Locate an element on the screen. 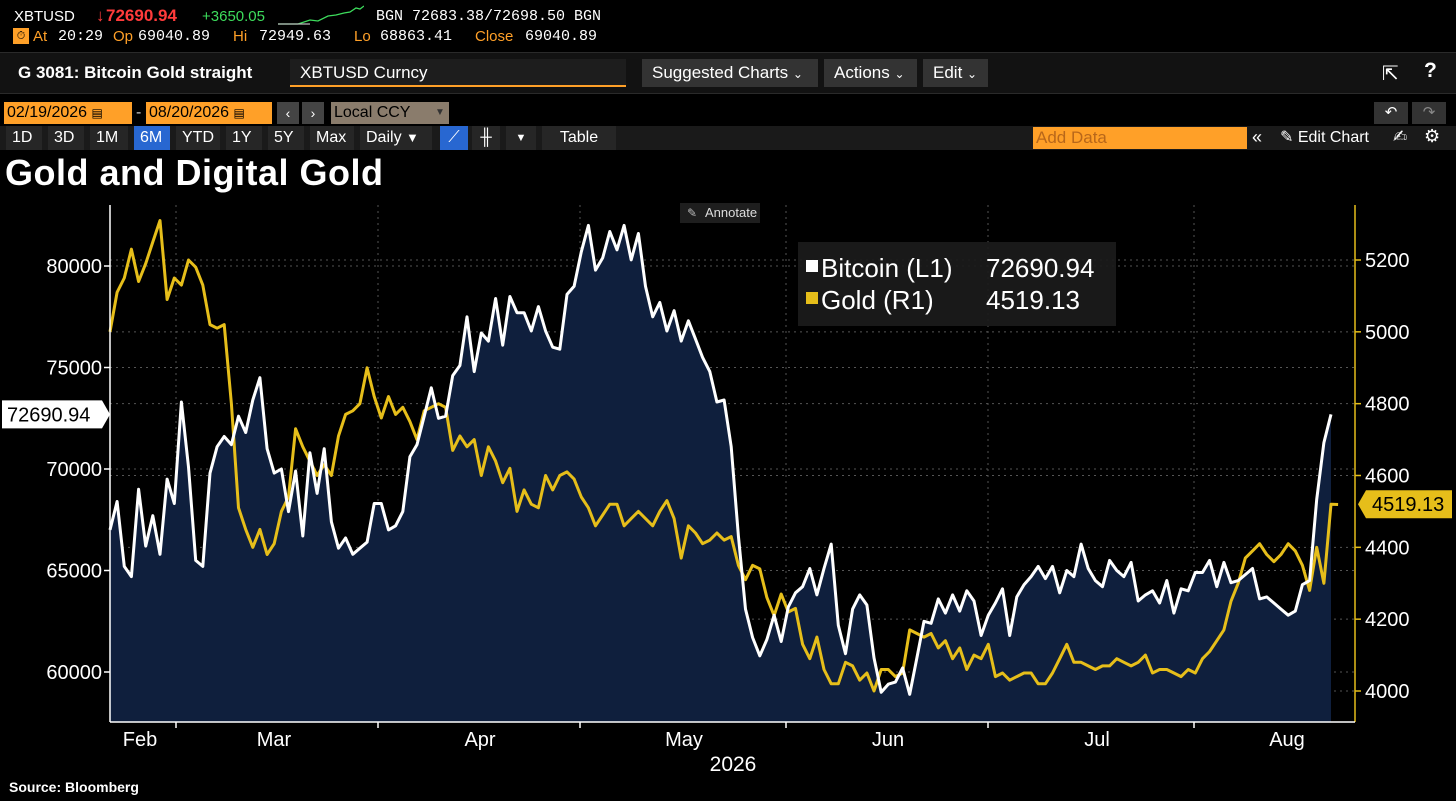 The image size is (1456, 801). bar-chart-button: ╫ is located at coordinates (486, 138).